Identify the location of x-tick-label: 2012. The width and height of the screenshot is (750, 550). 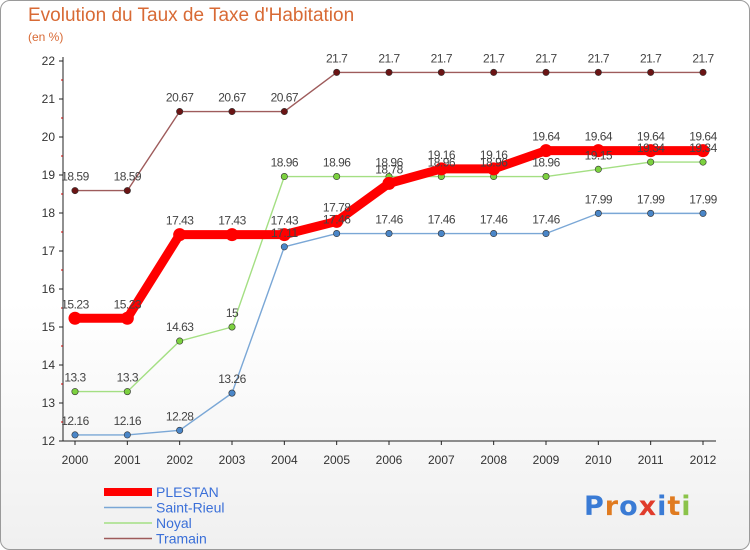
(703, 460).